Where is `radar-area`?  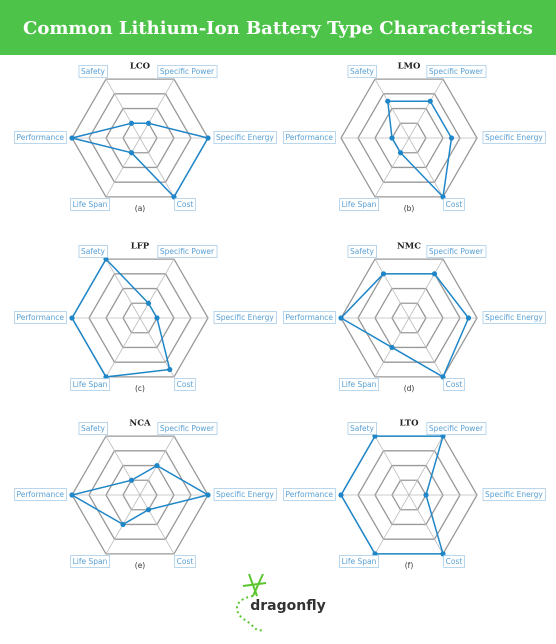
radar-area is located at coordinates (140, 160).